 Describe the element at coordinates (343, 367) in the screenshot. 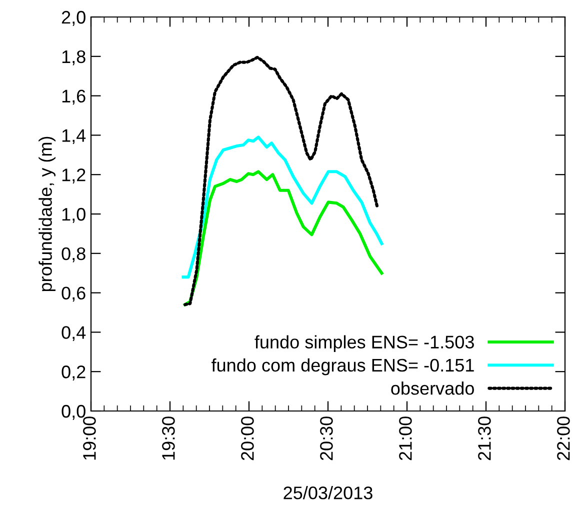

I see `legend-label: fundo com degraus ENS= -0.151` at that location.